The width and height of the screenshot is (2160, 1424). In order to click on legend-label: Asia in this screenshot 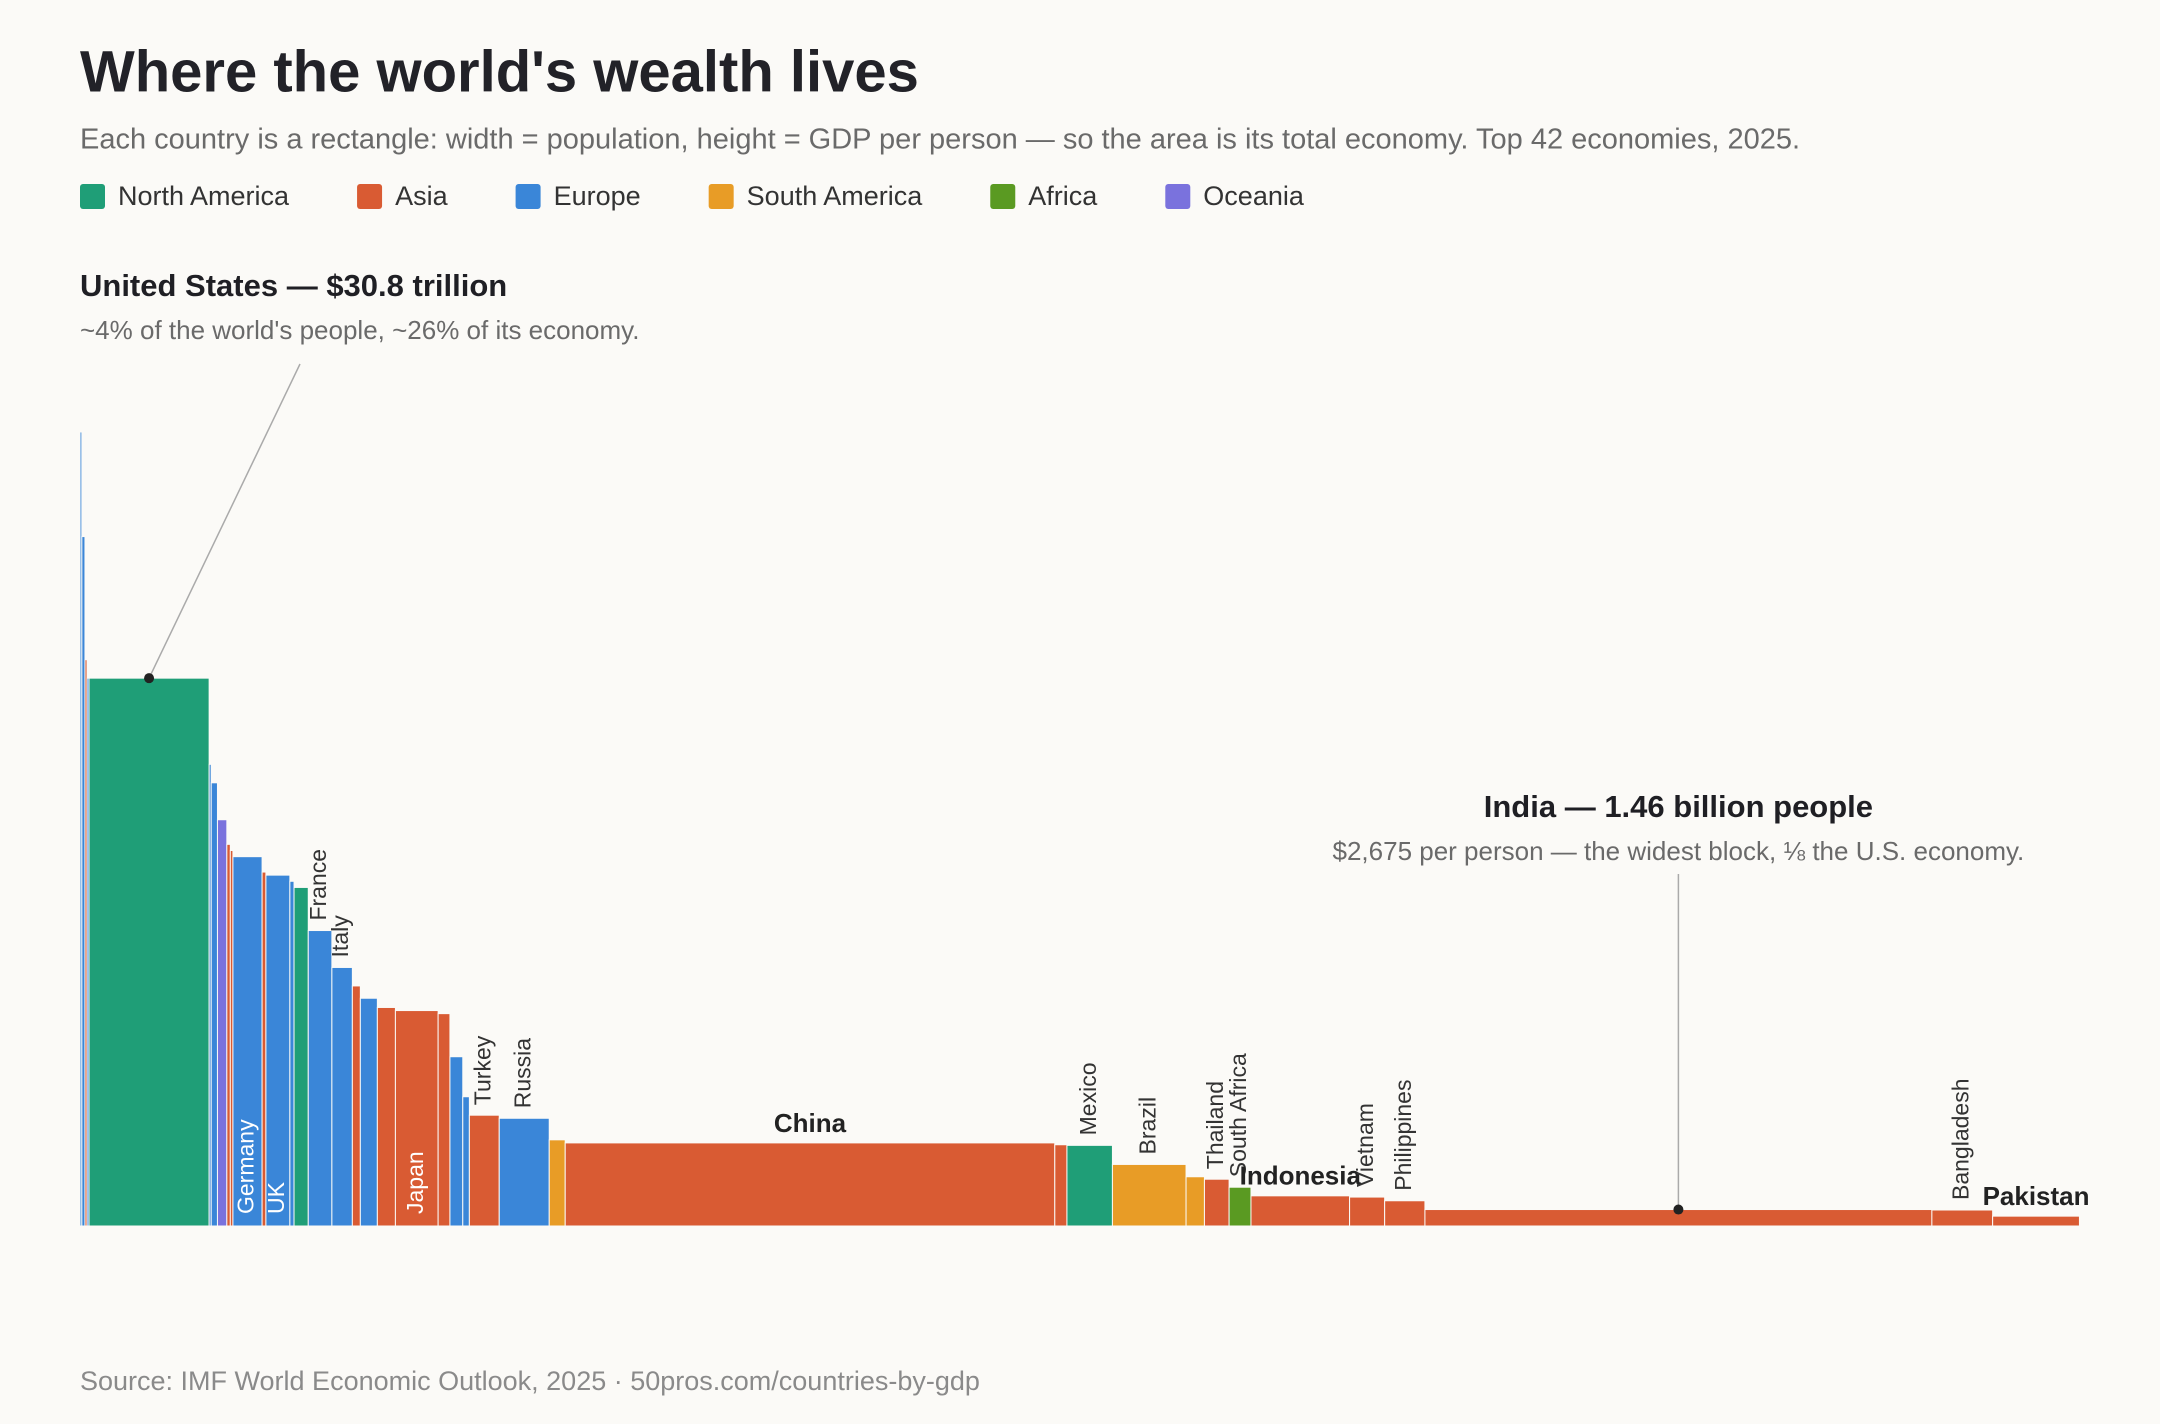, I will do `click(422, 196)`.